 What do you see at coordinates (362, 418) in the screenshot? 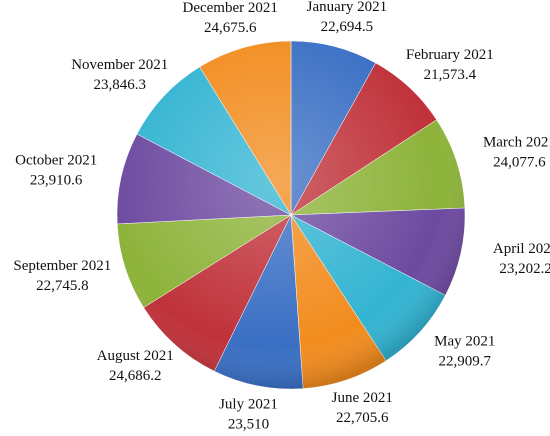
I see `value-label: 22,705.6` at bounding box center [362, 418].